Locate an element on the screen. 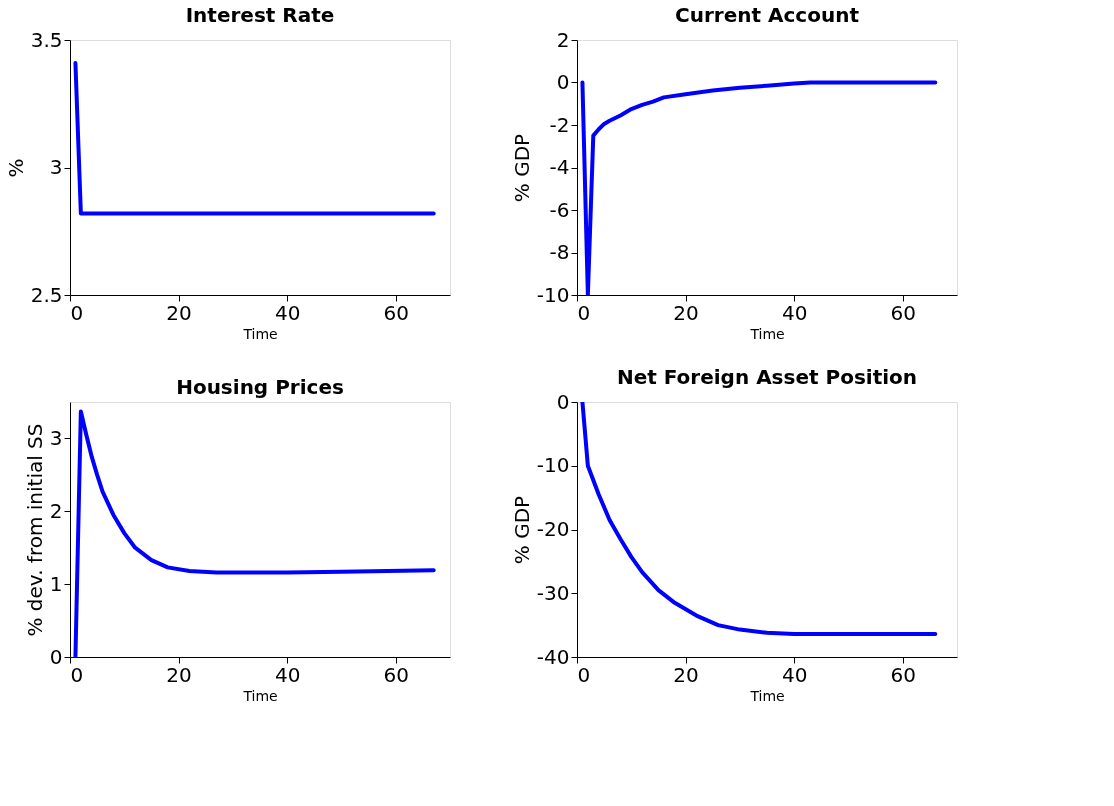 This screenshot has width=1114, height=806. y-tick-label: -40 is located at coordinates (553, 656).